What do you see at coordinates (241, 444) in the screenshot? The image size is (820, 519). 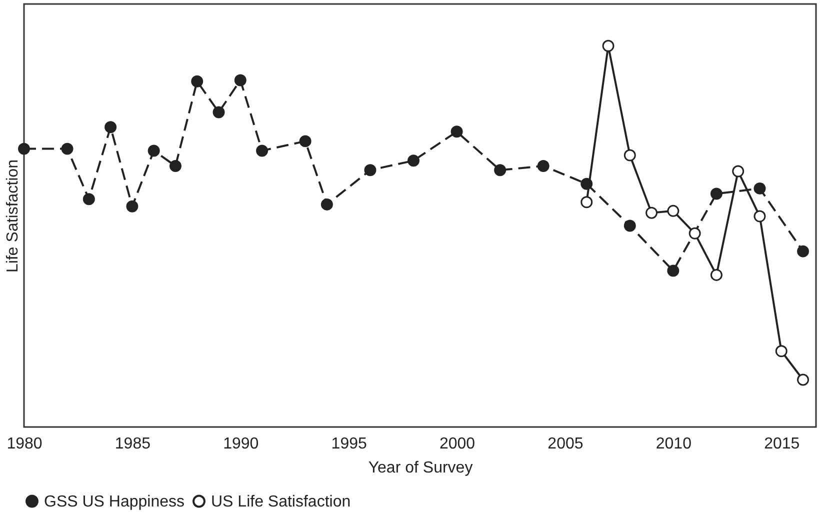 I see `x-tick-label: 1990` at bounding box center [241, 444].